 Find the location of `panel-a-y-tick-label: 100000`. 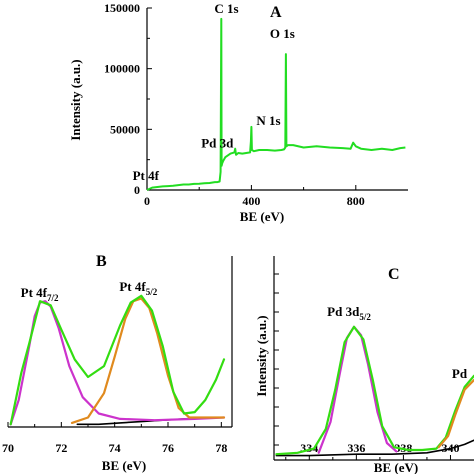

panel-a-y-tick-label: 100000 is located at coordinates (122, 69).